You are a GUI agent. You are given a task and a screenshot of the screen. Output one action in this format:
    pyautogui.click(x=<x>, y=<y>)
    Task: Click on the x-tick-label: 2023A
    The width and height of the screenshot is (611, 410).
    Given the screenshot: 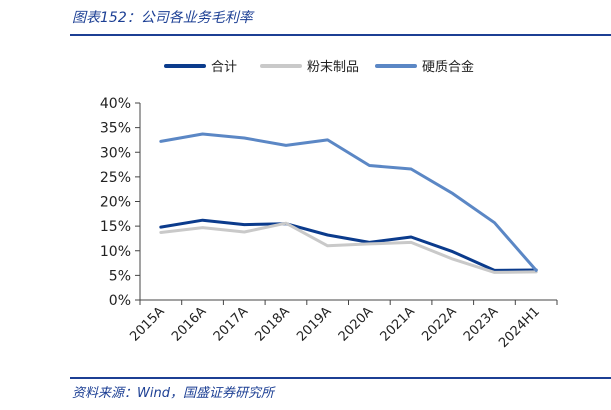 What is the action you would take?
    pyautogui.click(x=481, y=324)
    